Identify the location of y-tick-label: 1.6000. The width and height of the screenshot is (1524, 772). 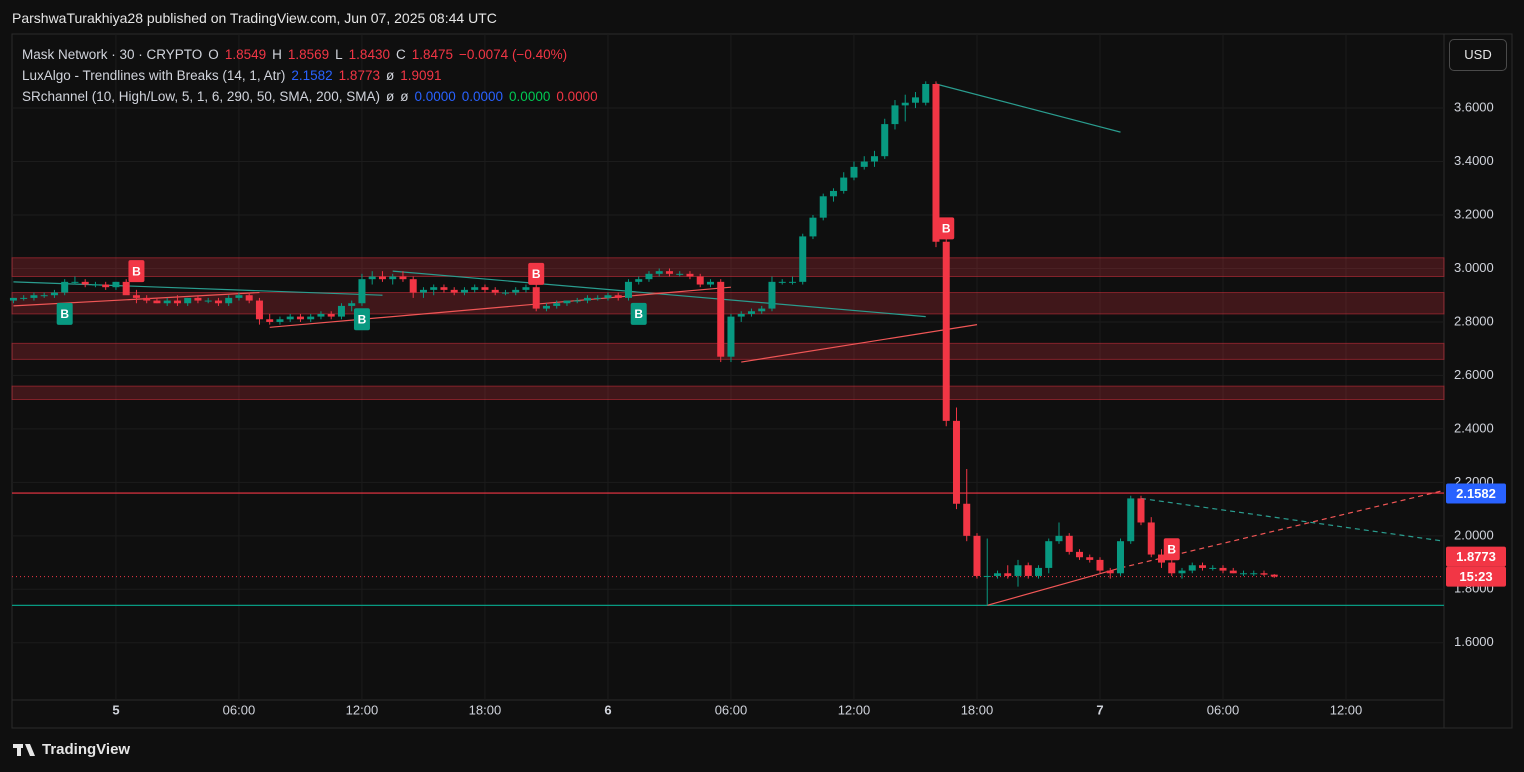
(1474, 641).